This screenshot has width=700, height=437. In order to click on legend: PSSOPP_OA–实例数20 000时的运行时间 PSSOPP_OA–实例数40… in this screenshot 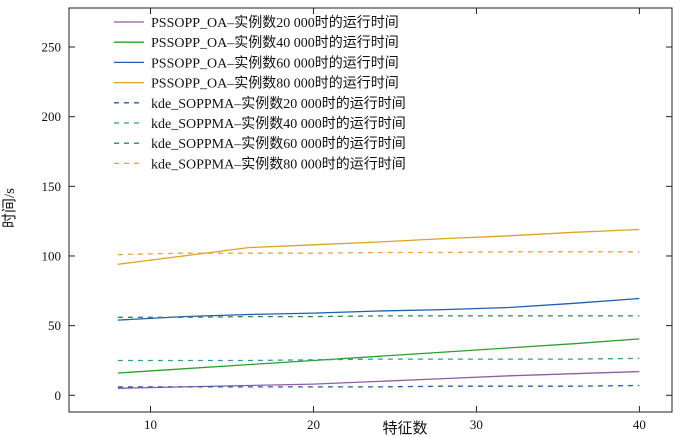, I will do `click(260, 93)`.